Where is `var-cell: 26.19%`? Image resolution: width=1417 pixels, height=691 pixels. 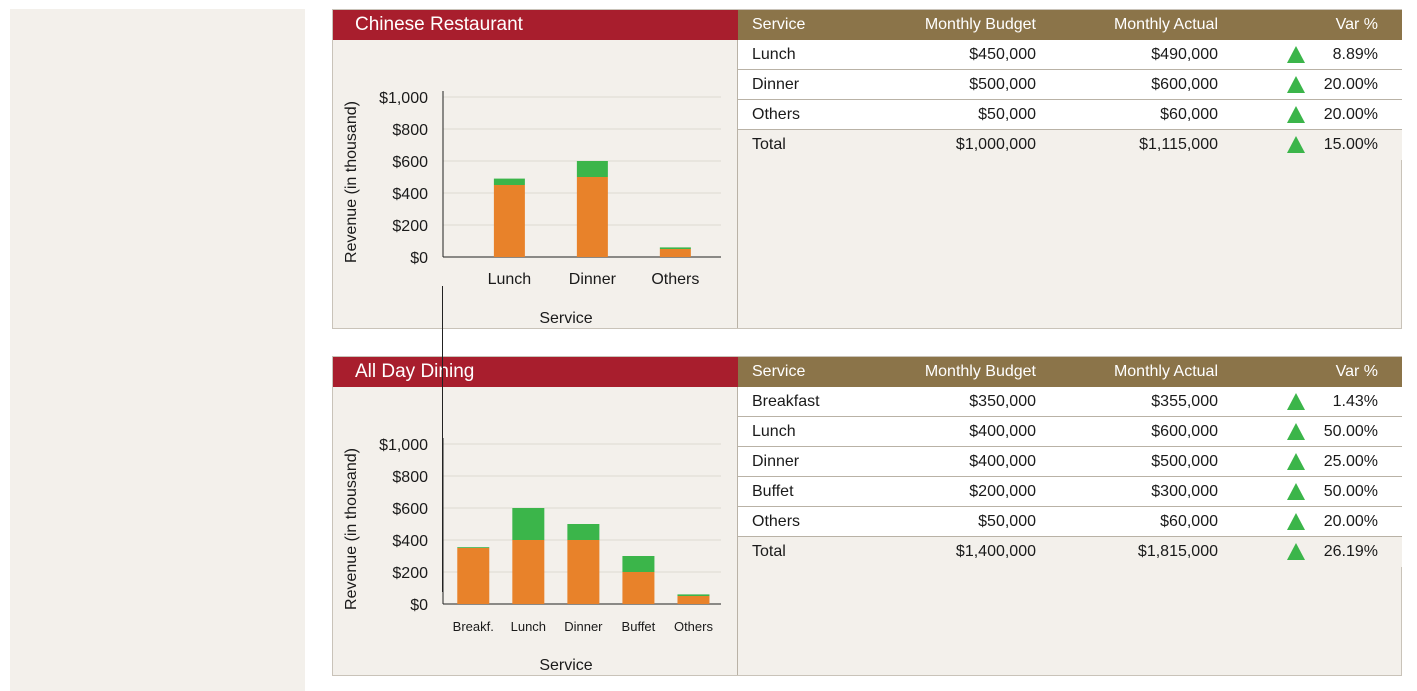 var-cell: 26.19% is located at coordinates (1350, 551).